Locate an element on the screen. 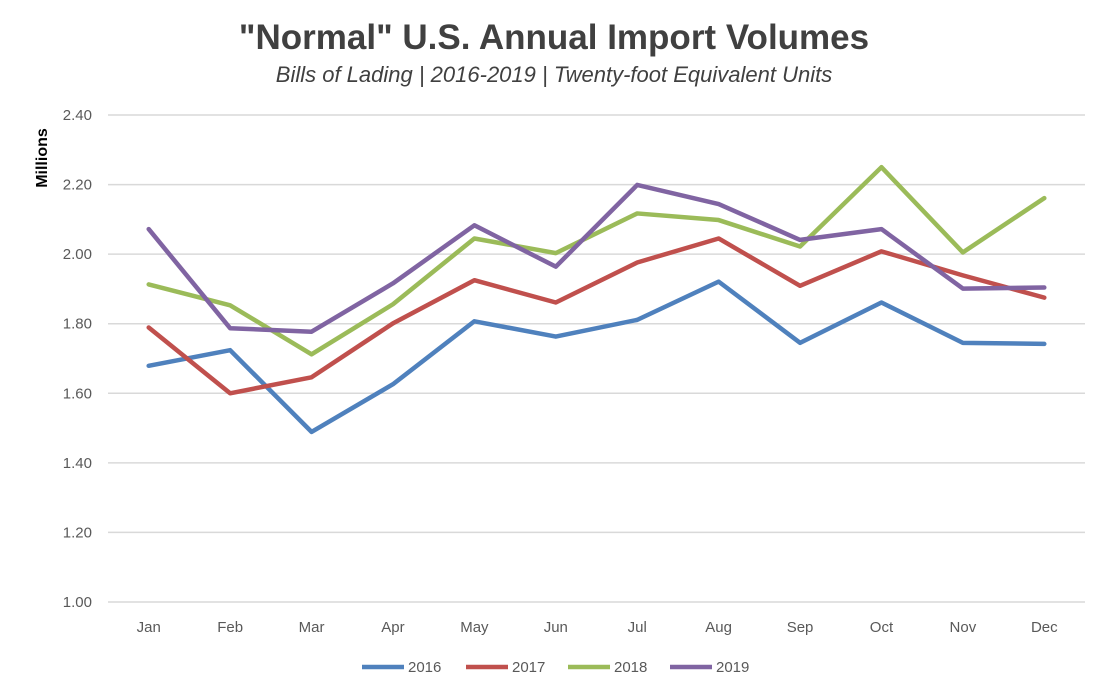  y-axis-label: Millions is located at coordinates (42, 158).